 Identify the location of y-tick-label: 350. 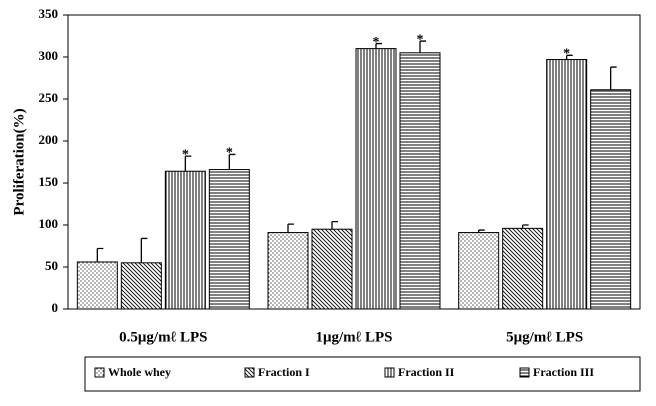
(49, 13).